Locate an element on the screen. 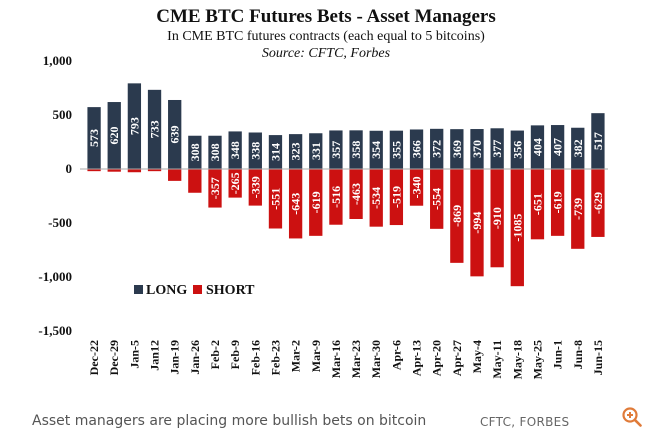  long-value-label: 517 is located at coordinates (598, 141).